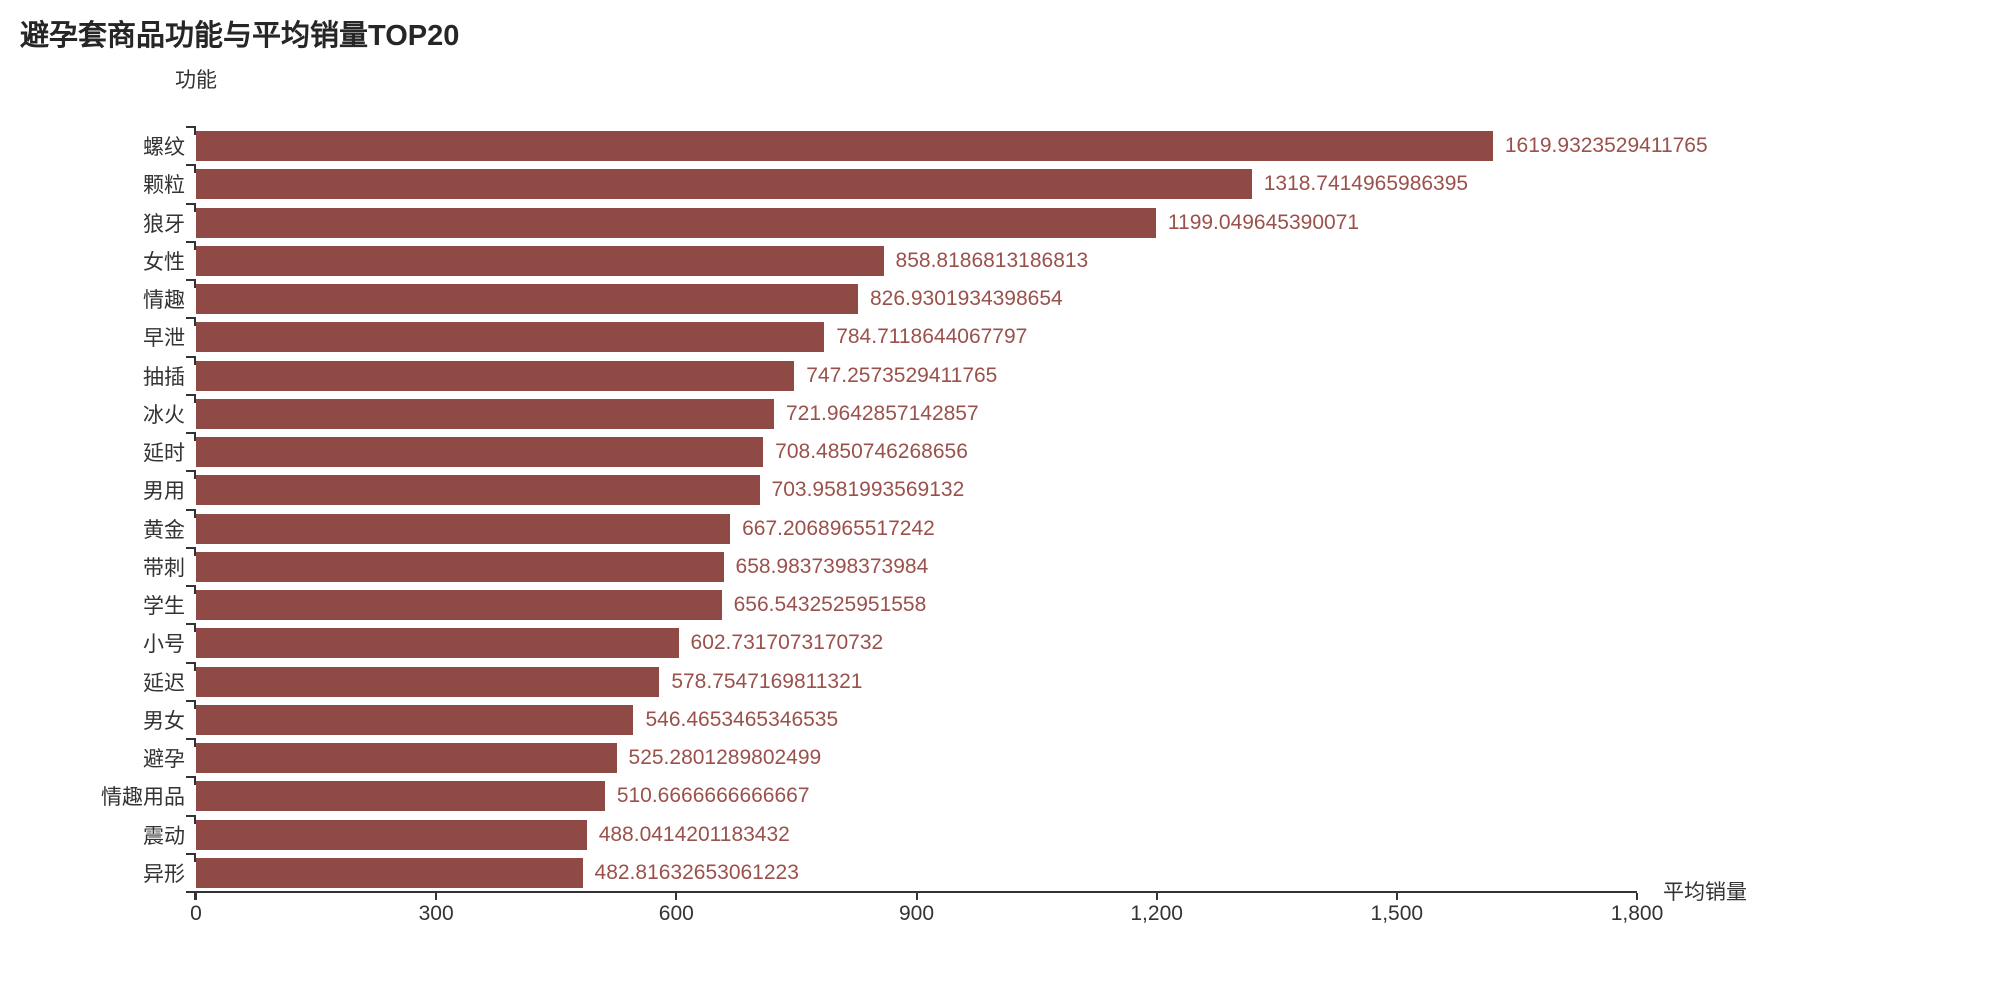 The image size is (2008, 982). I want to click on bar-row: 异形 482.81632653061223, so click(890, 873).